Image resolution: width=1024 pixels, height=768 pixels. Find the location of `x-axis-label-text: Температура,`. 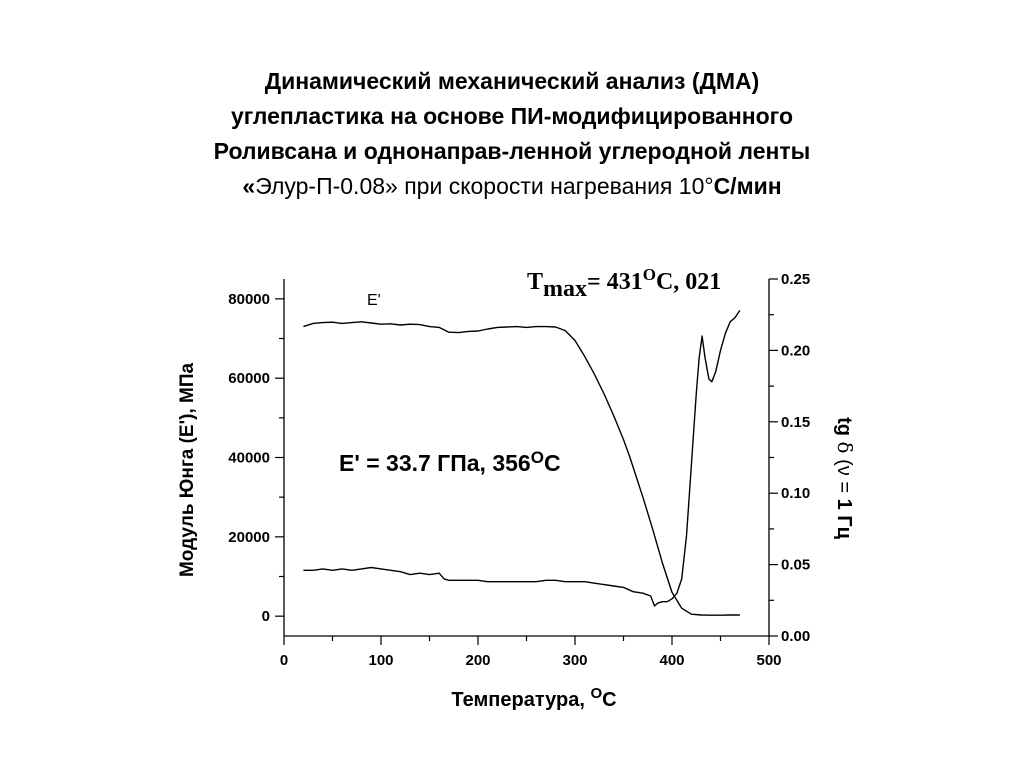

x-axis-label-text: Температура, is located at coordinates (520, 700).